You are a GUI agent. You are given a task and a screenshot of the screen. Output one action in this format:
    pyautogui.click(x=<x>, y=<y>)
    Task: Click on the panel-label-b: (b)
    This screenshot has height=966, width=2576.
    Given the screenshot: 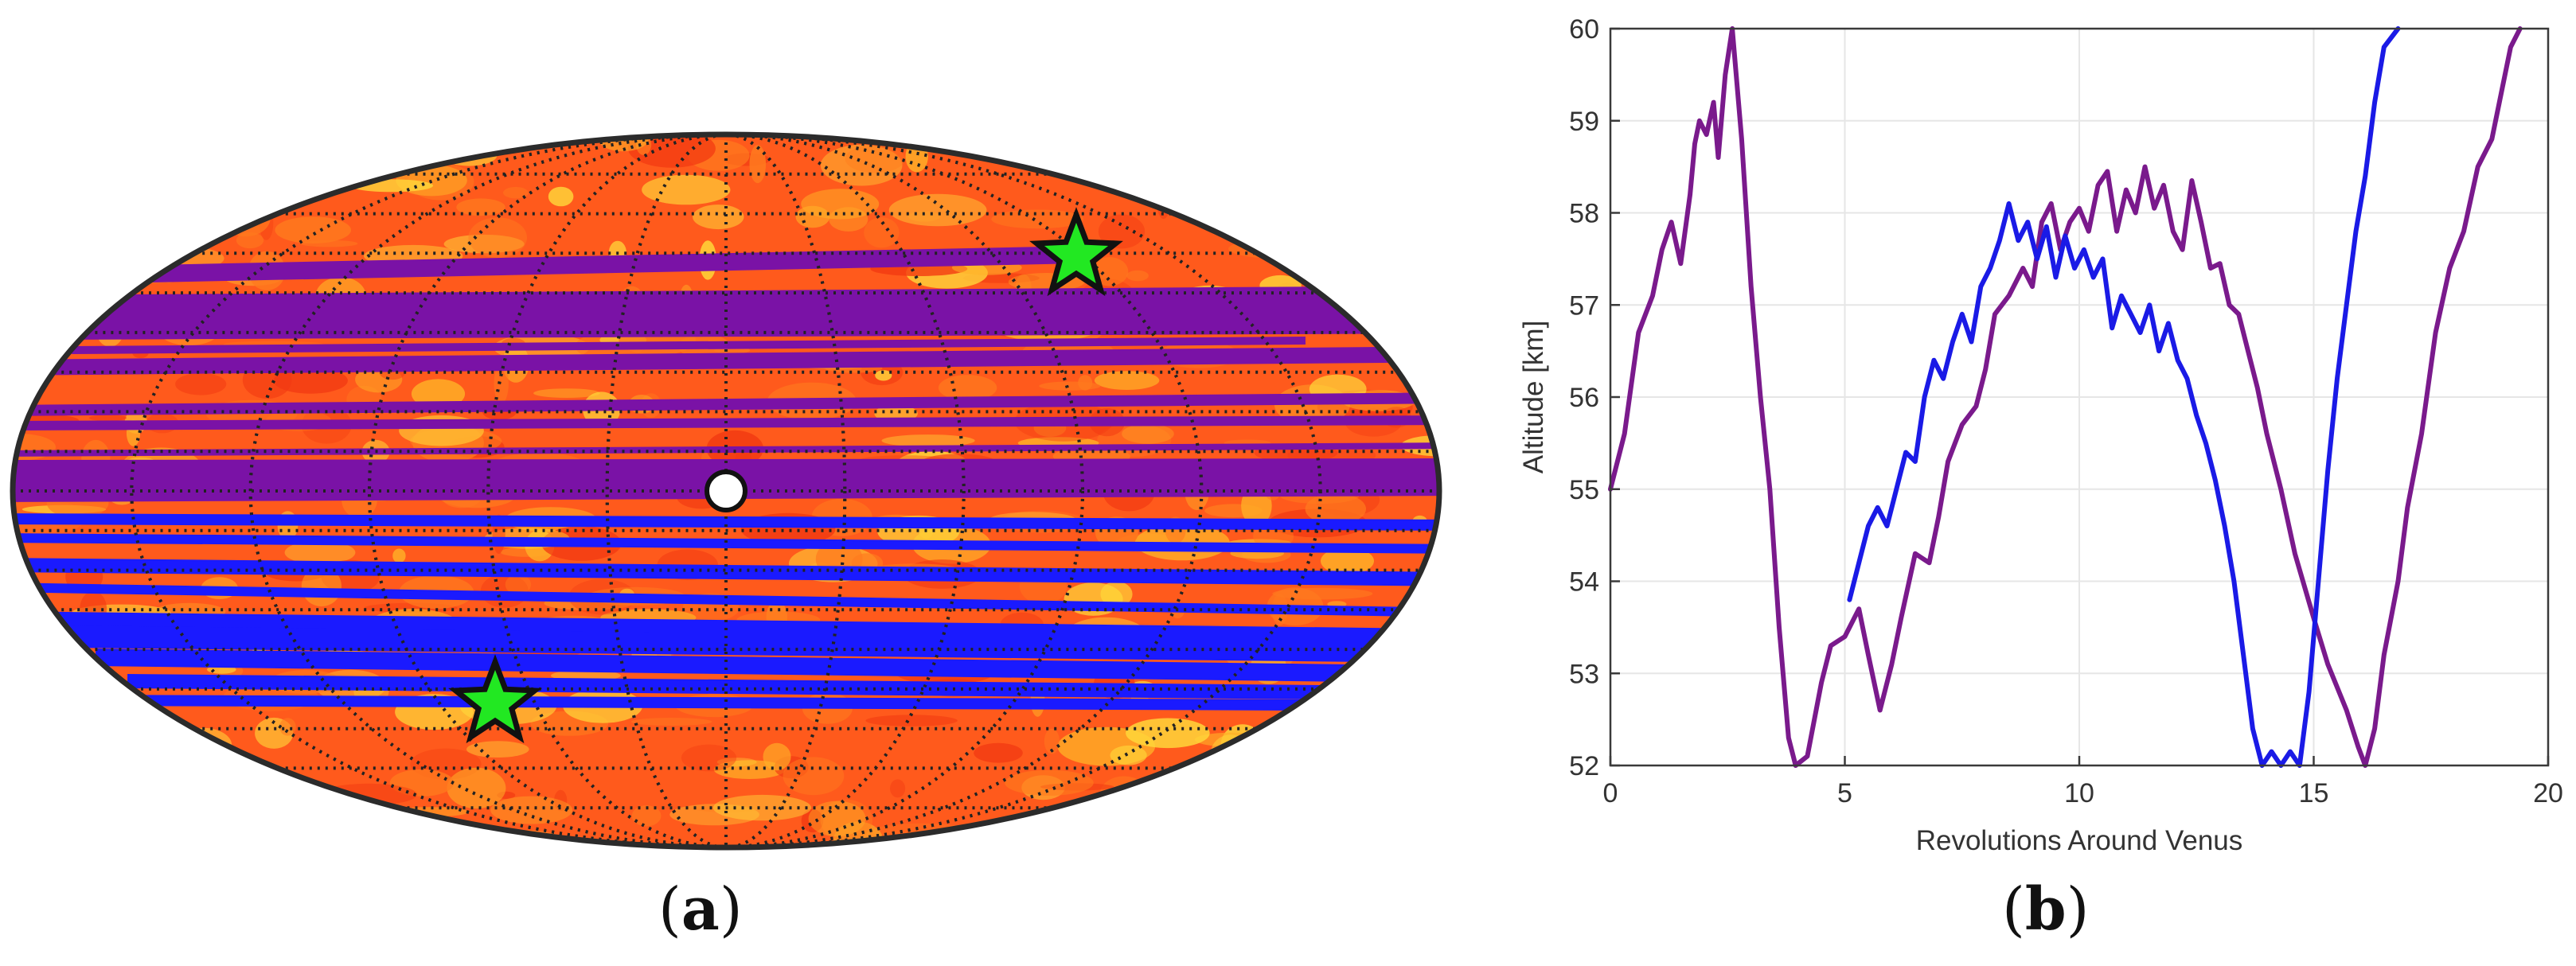 What is the action you would take?
    pyautogui.click(x=2046, y=909)
    